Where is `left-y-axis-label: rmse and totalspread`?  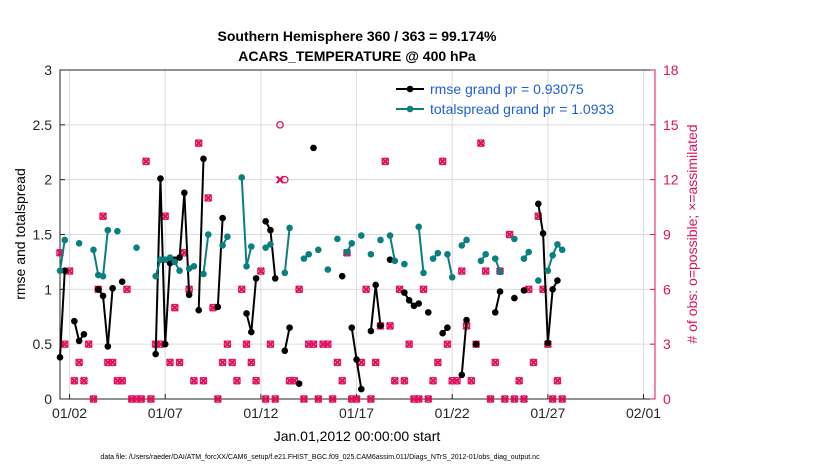
left-y-axis-label: rmse and totalspread is located at coordinates (20, 234).